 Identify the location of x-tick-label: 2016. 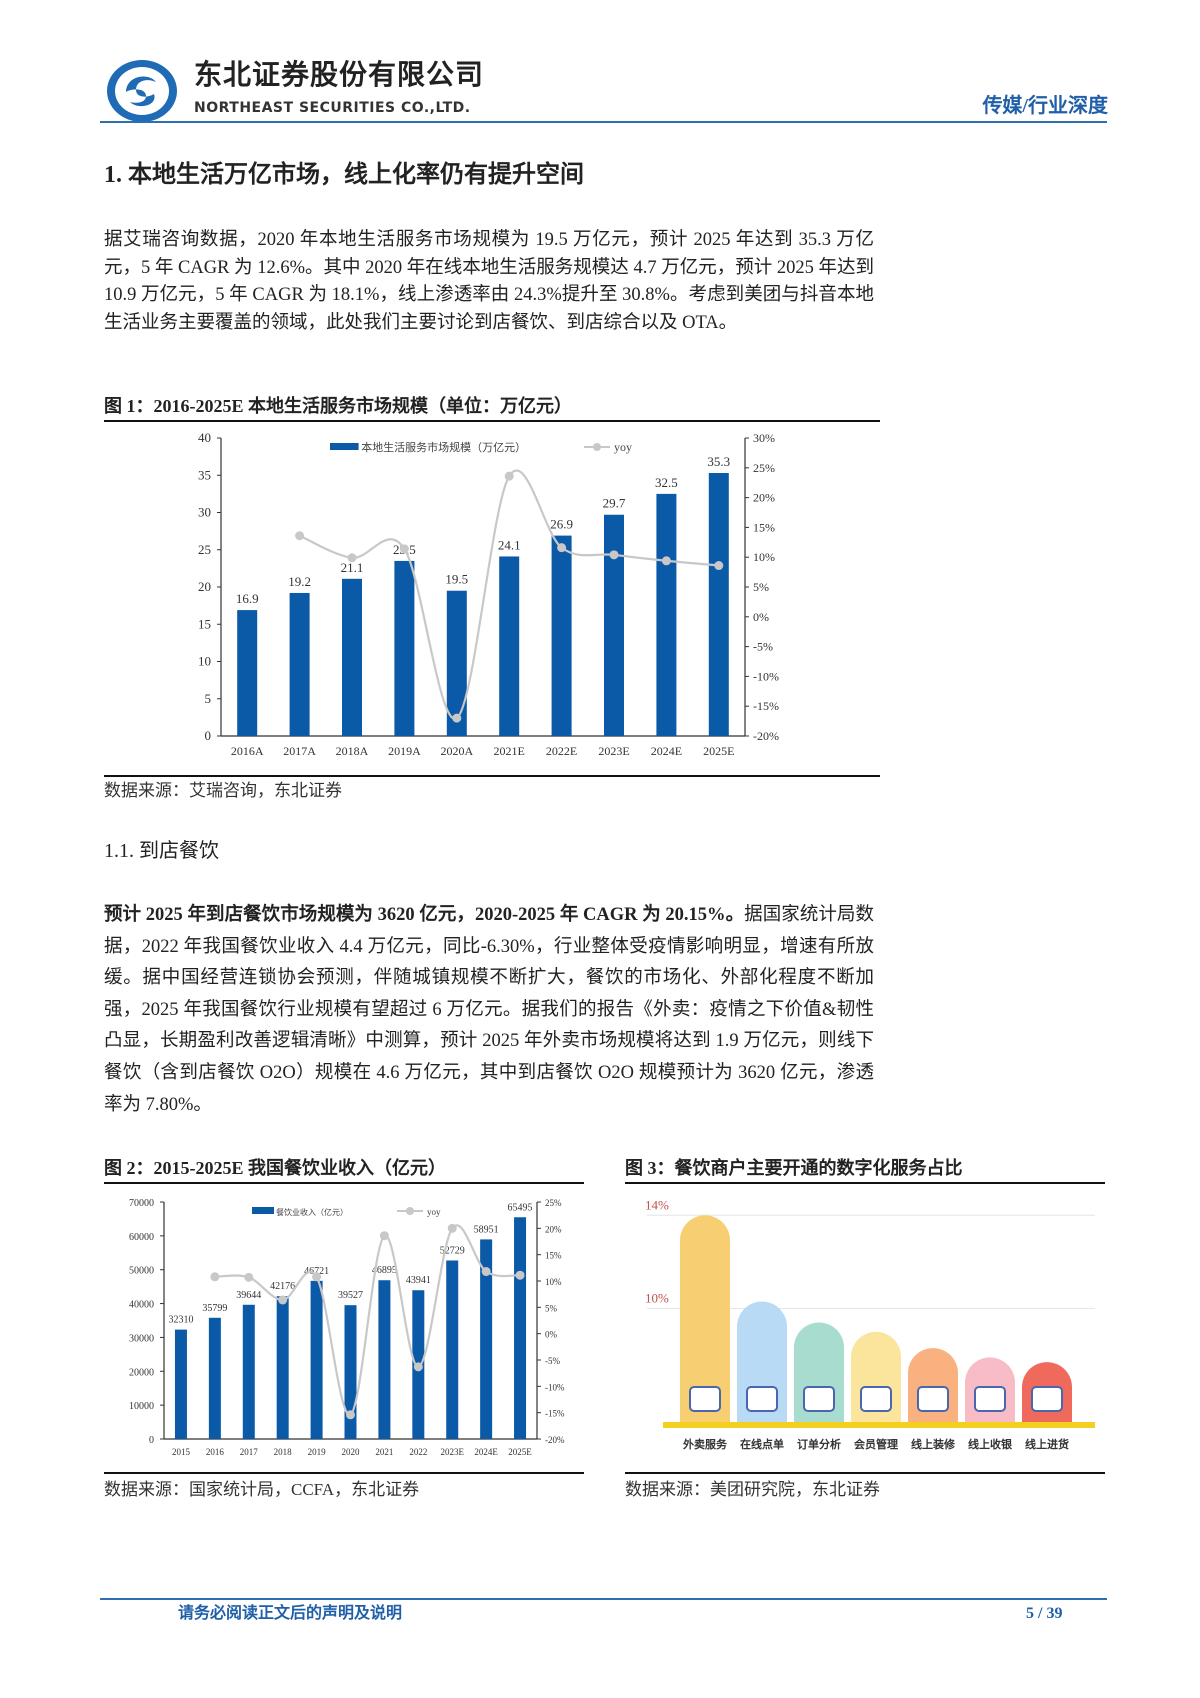
(215, 1452).